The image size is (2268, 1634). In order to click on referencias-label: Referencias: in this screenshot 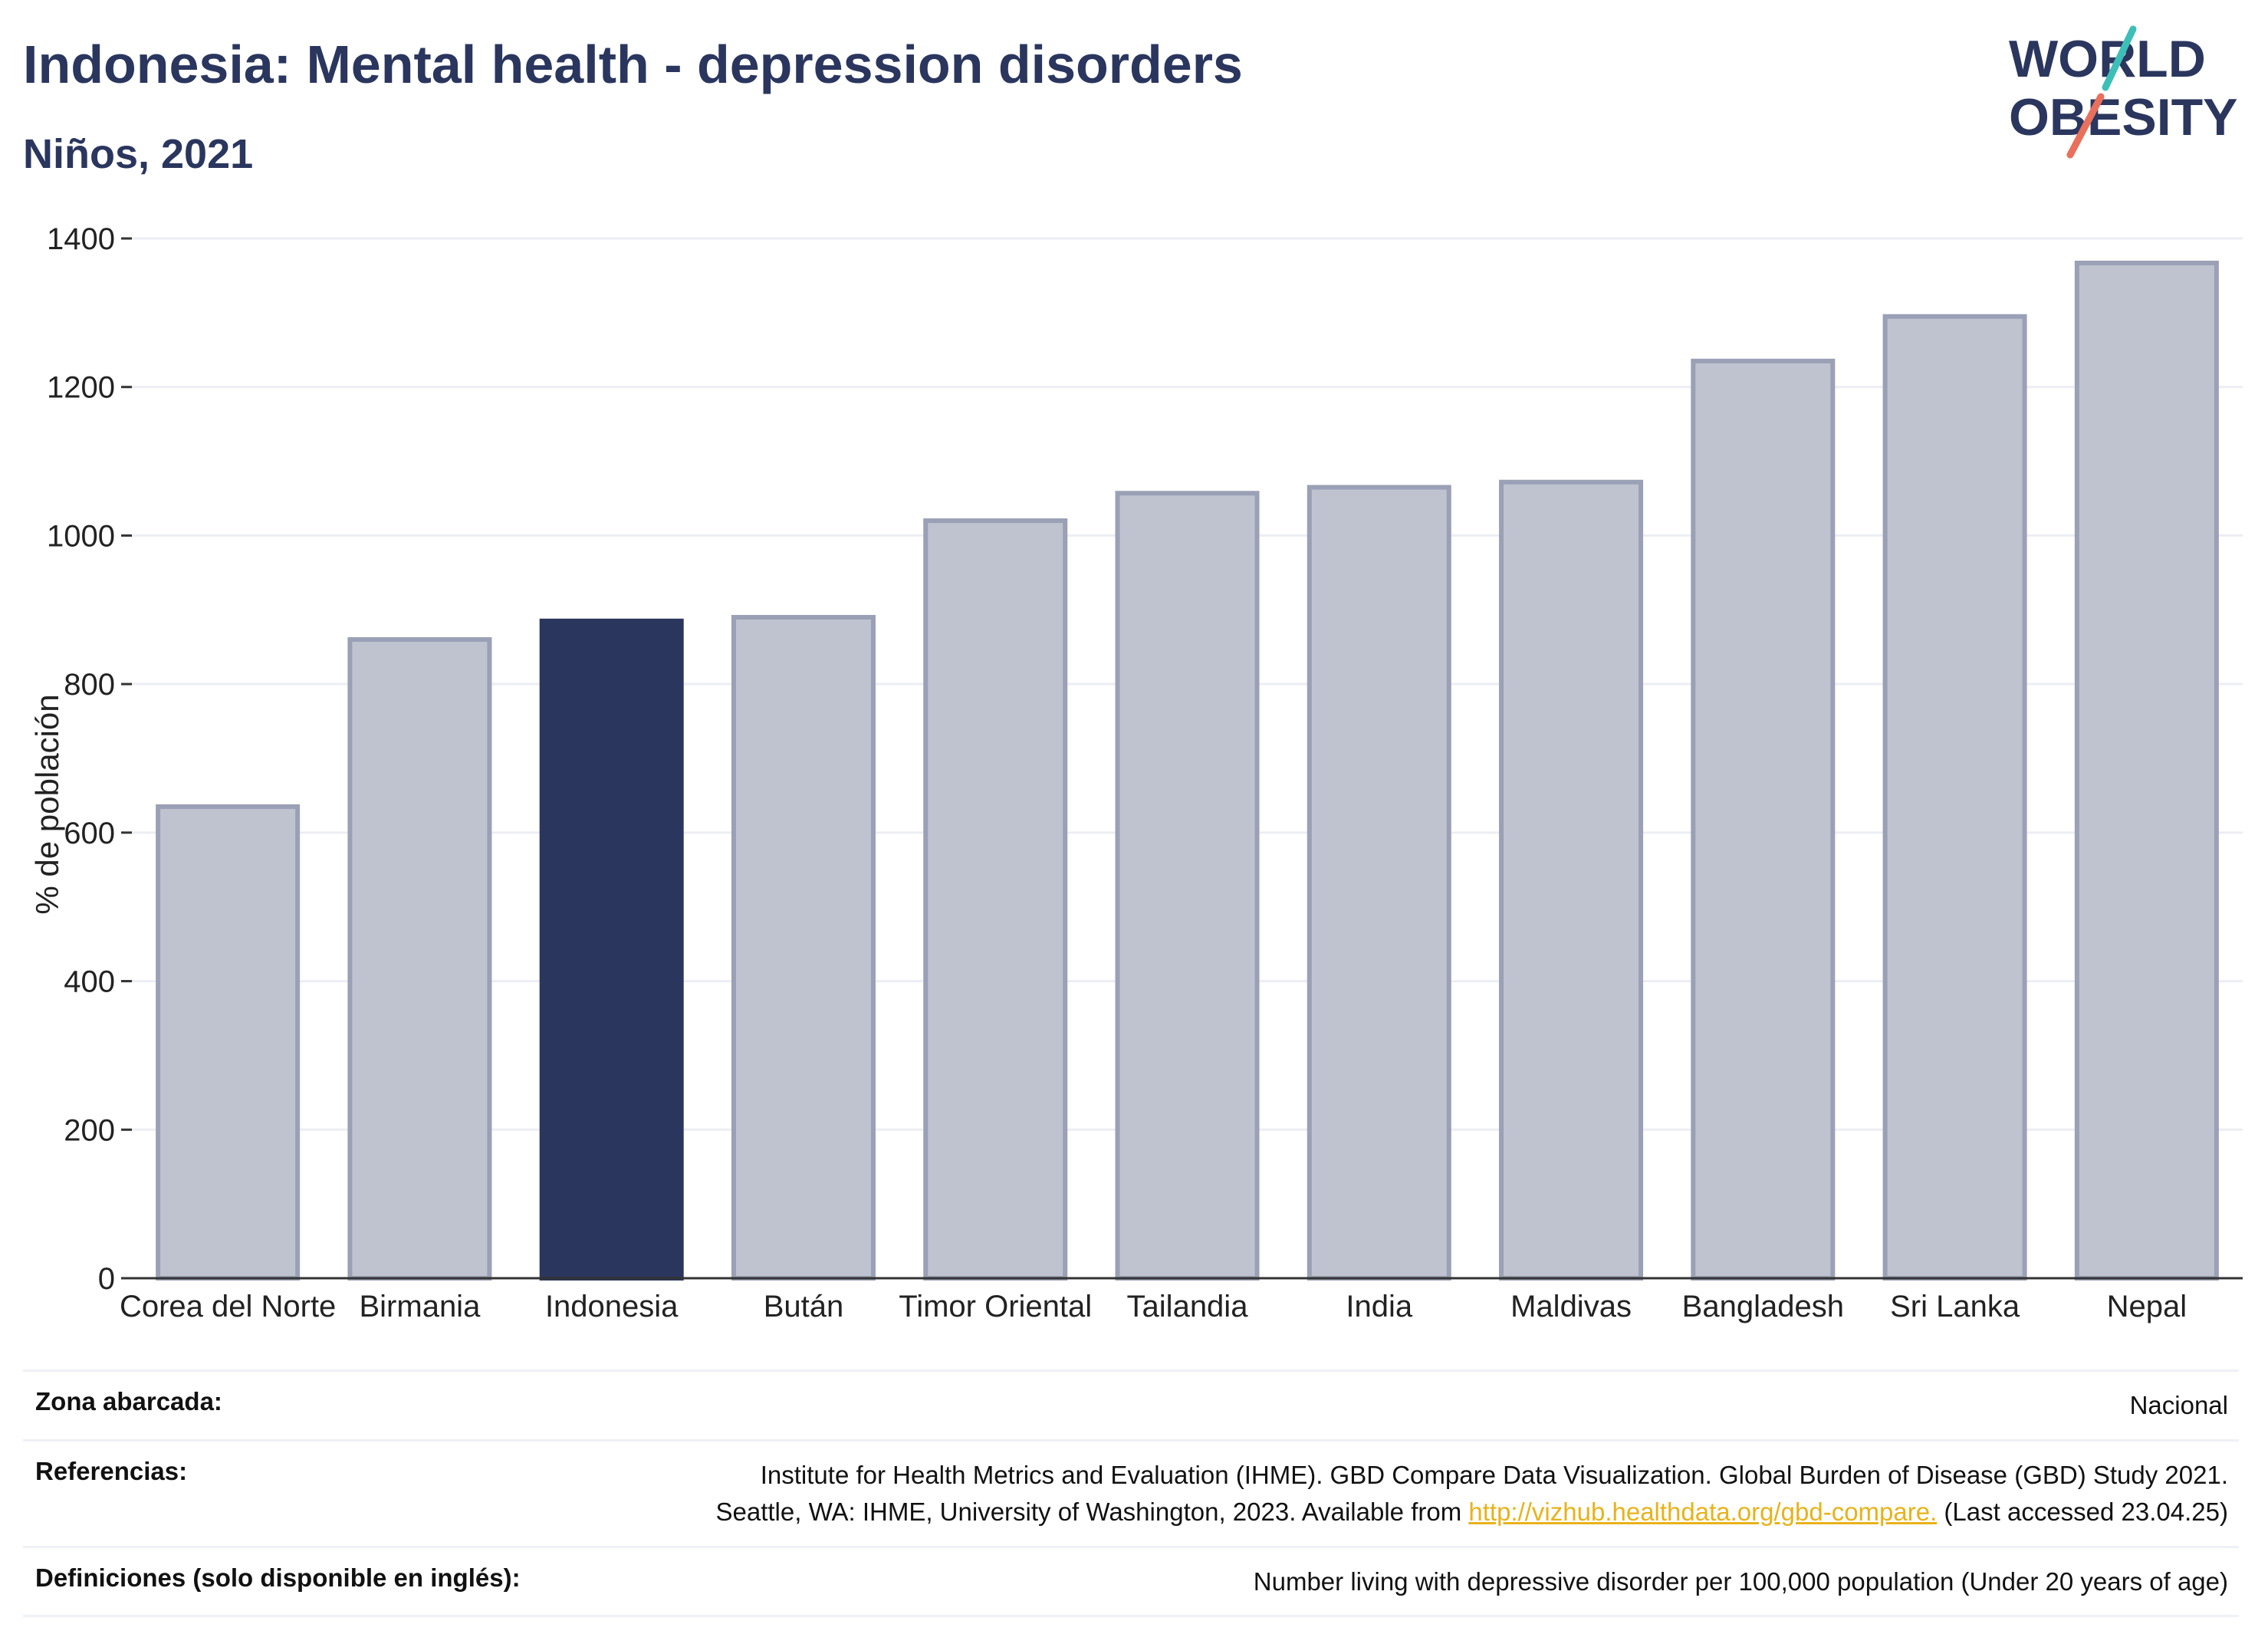, I will do `click(111, 1471)`.